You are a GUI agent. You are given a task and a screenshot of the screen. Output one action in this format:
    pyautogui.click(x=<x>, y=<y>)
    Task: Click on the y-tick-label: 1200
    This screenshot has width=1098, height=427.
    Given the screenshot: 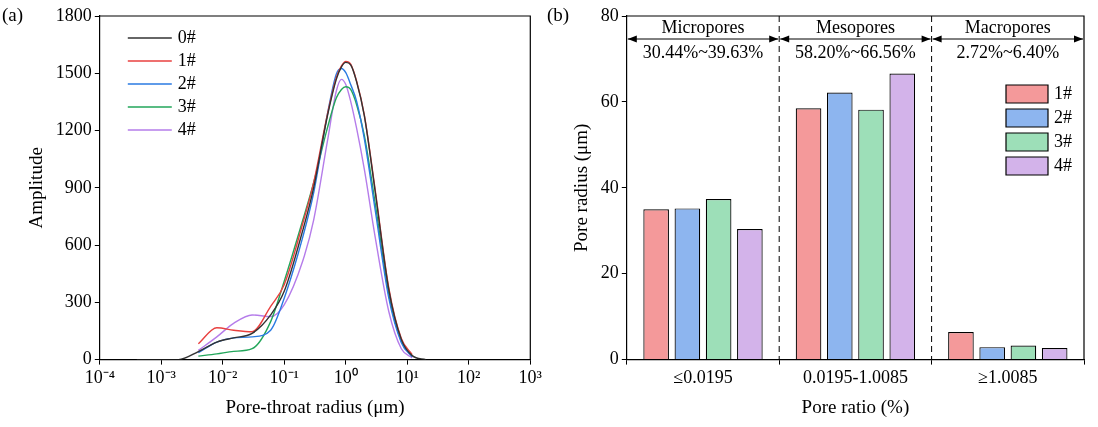 What is the action you would take?
    pyautogui.click(x=73, y=129)
    